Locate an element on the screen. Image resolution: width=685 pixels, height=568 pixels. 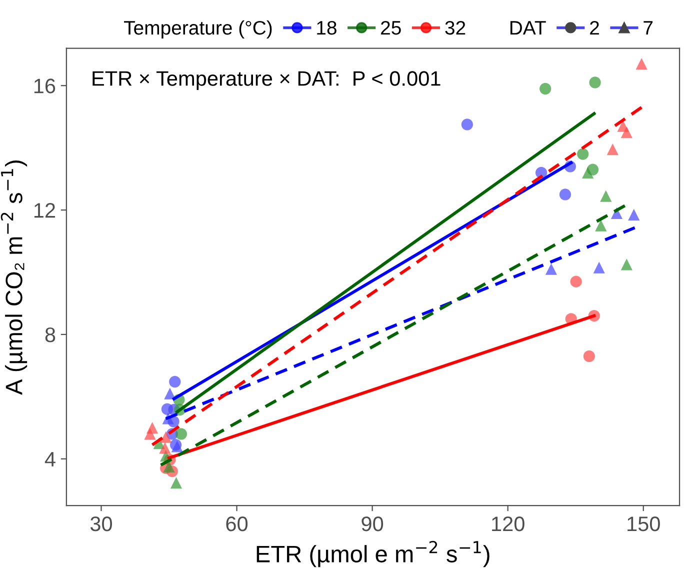
legend-label: 7 is located at coordinates (648, 28).